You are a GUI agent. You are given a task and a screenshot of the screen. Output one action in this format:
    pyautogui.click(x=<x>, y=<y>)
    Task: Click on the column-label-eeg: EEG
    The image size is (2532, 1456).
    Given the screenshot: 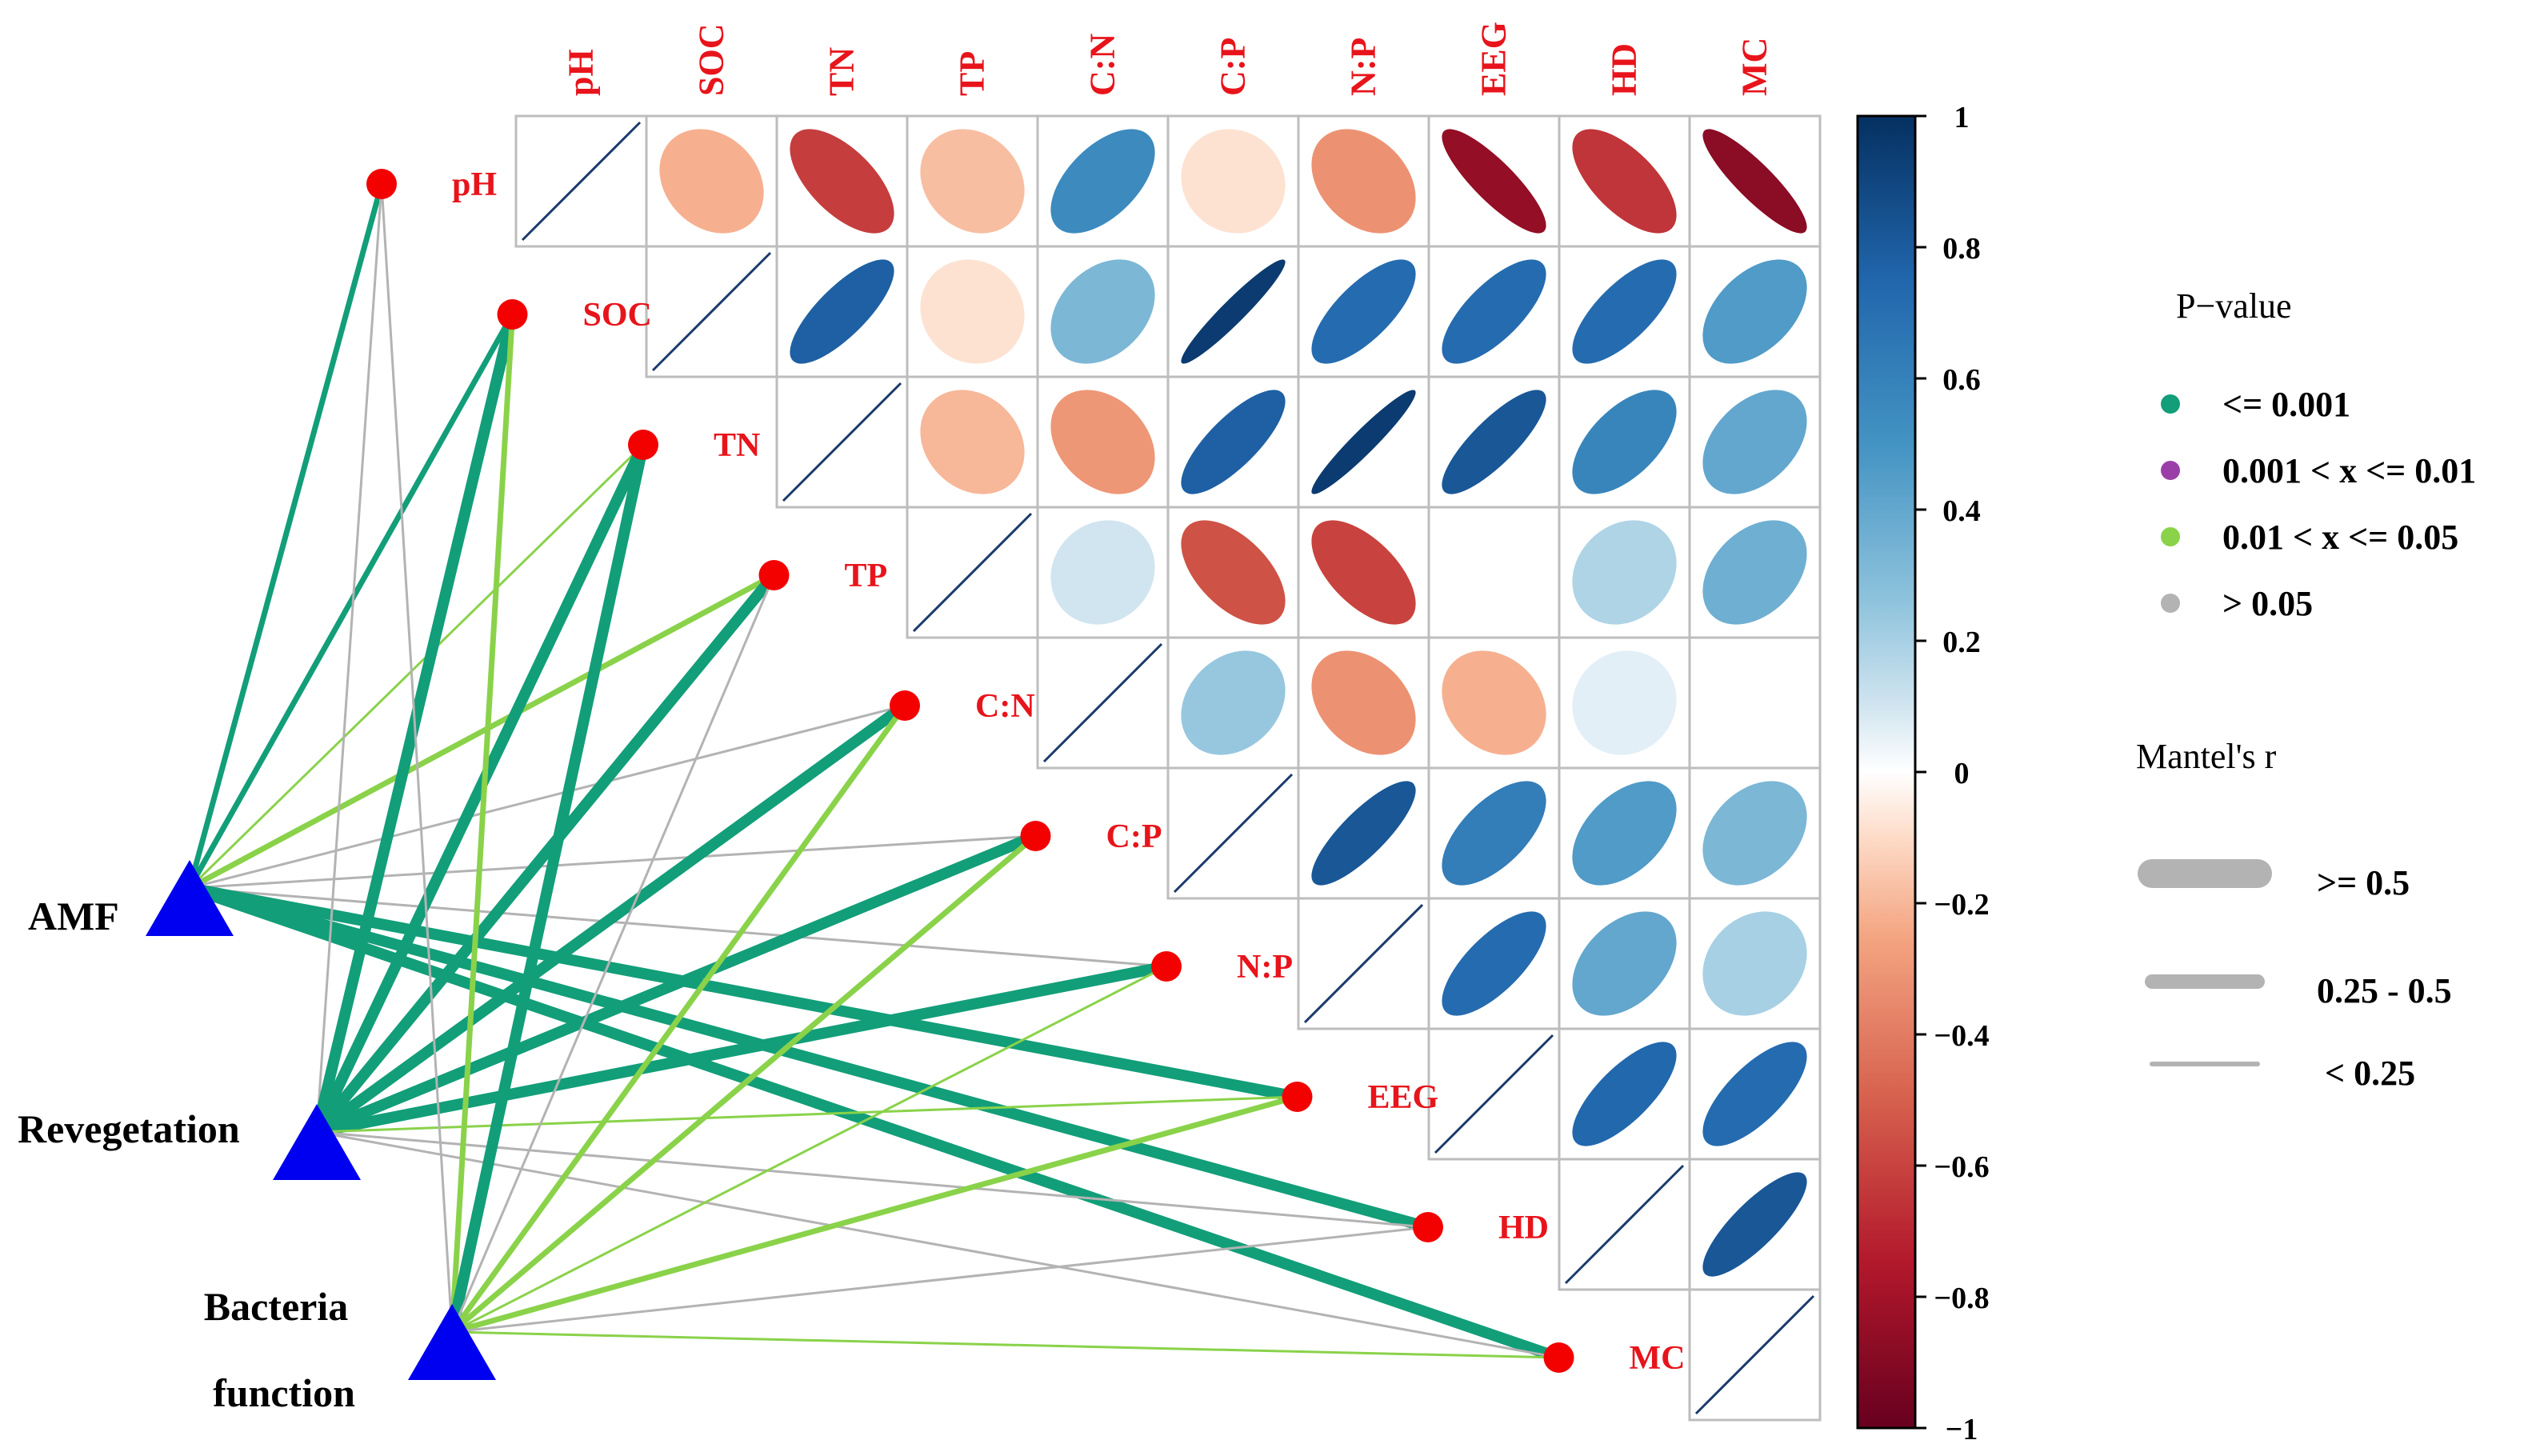 What is the action you would take?
    pyautogui.click(x=1494, y=59)
    